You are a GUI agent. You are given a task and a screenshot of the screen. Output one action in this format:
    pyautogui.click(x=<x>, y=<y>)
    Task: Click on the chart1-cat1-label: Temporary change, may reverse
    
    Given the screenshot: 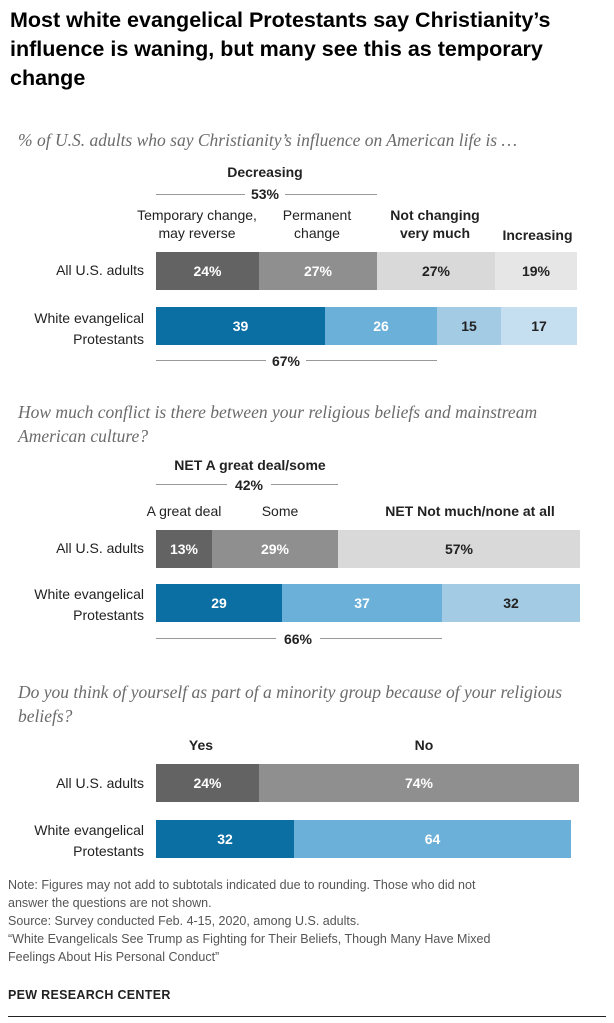 What is the action you would take?
    pyautogui.click(x=197, y=224)
    